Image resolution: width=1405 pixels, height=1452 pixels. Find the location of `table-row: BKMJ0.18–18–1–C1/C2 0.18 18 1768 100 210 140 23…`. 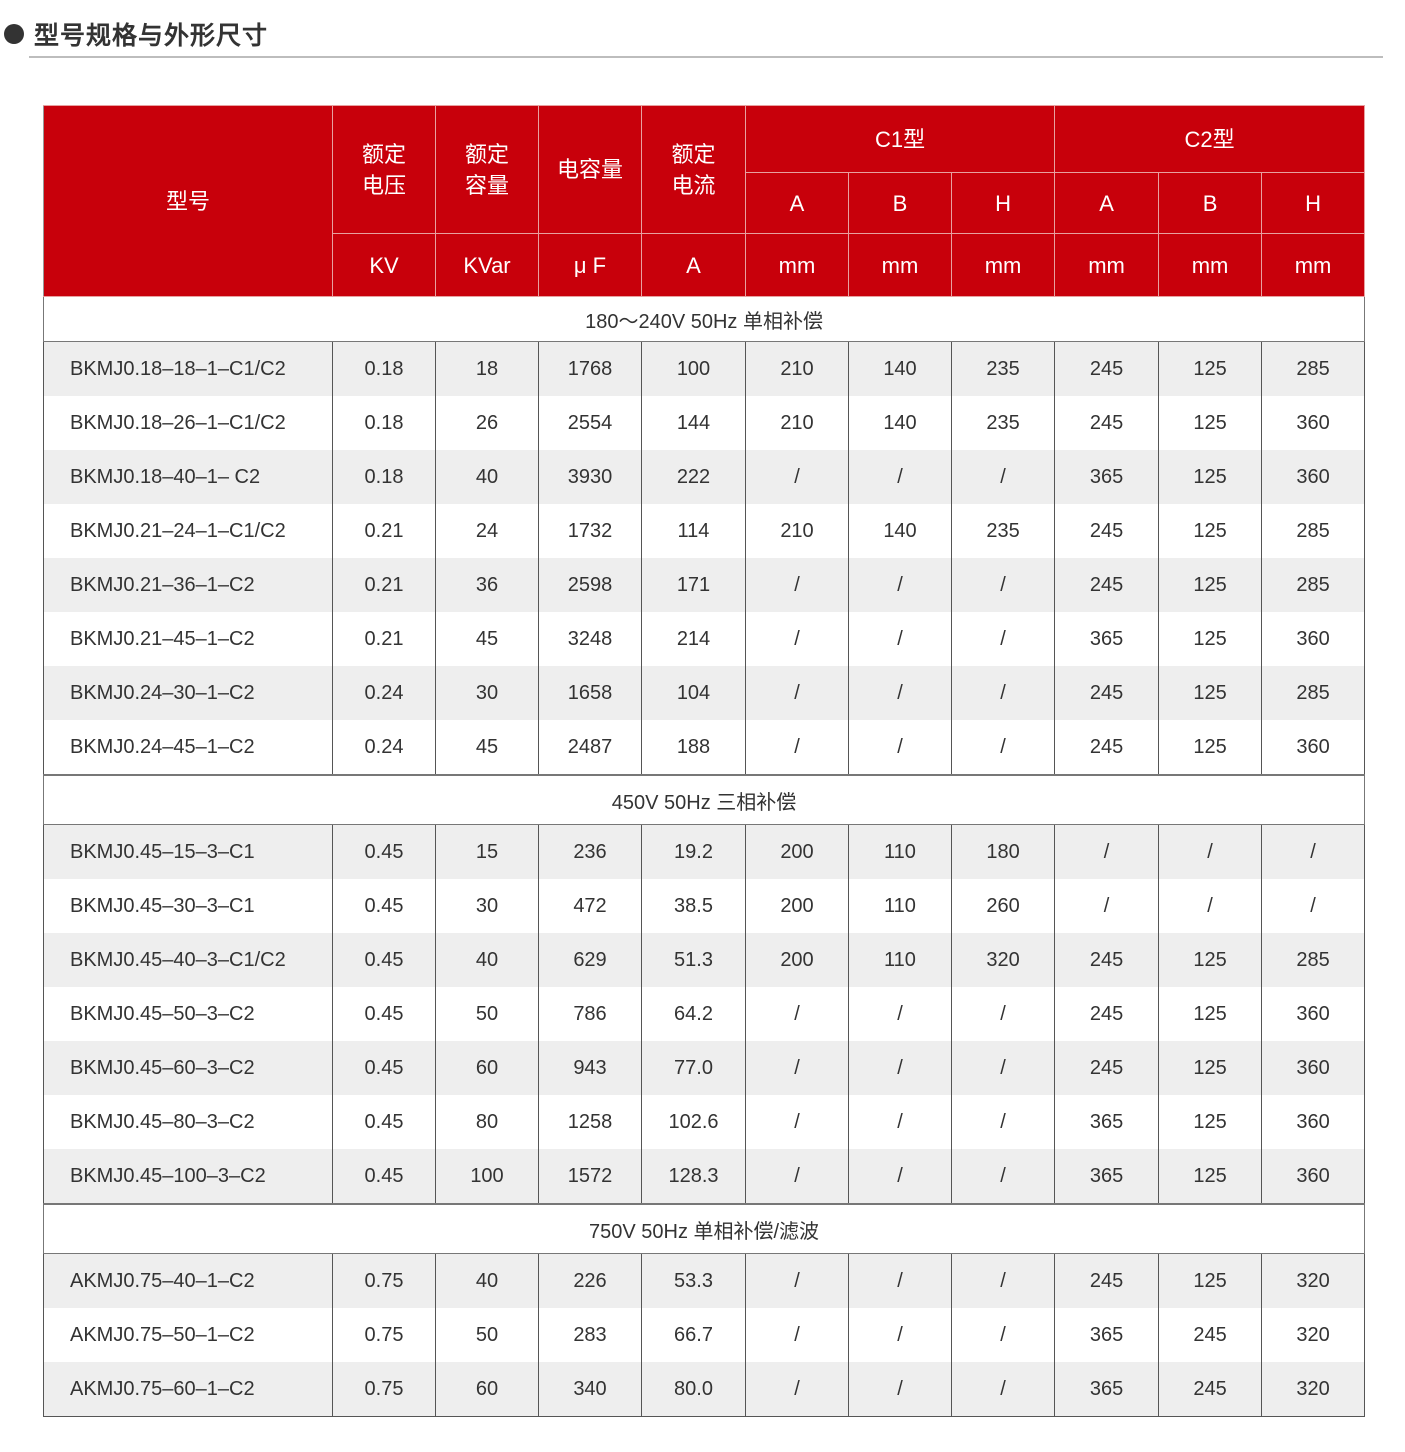

table-row: BKMJ0.18–18–1–C1/C2 0.18 18 1768 100 210 140 23… is located at coordinates (704, 368).